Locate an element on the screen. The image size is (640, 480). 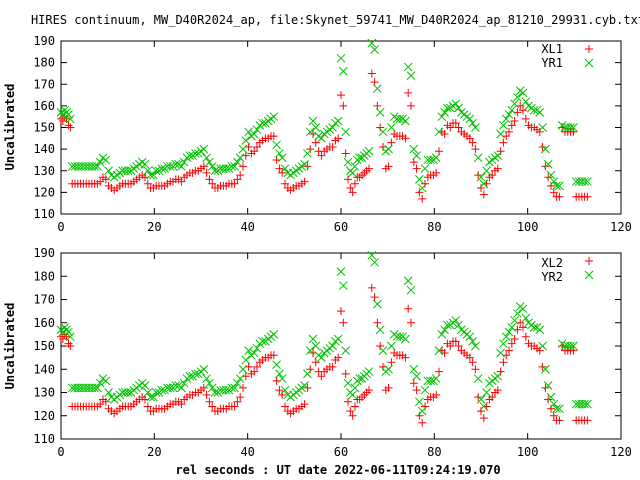
legend-marker-yr1 is located at coordinates (589, 63).